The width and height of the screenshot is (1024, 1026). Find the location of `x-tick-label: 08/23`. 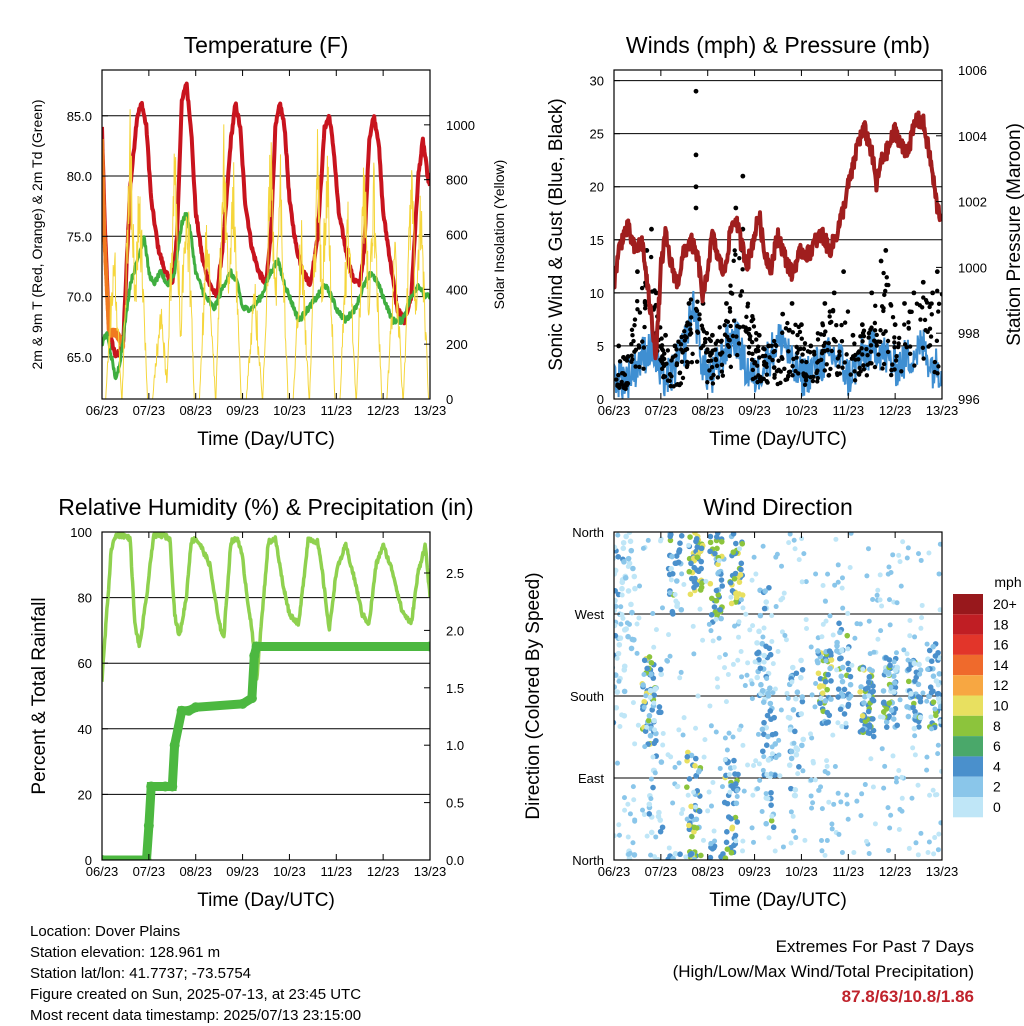

x-tick-label: 08/23 is located at coordinates (195, 410).